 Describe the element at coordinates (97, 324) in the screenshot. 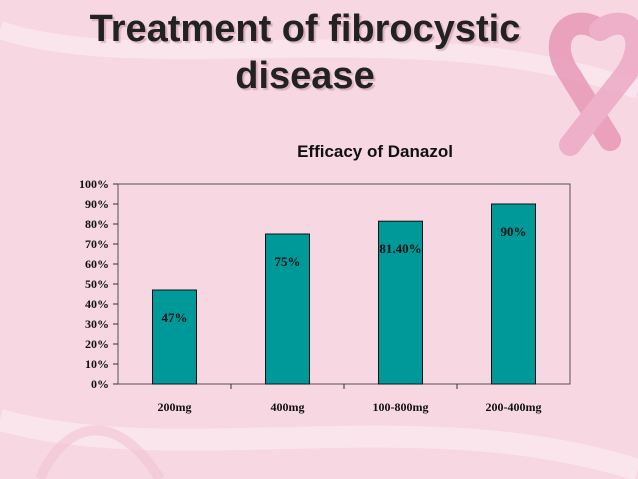

I see `y-tick-label: 30%` at that location.